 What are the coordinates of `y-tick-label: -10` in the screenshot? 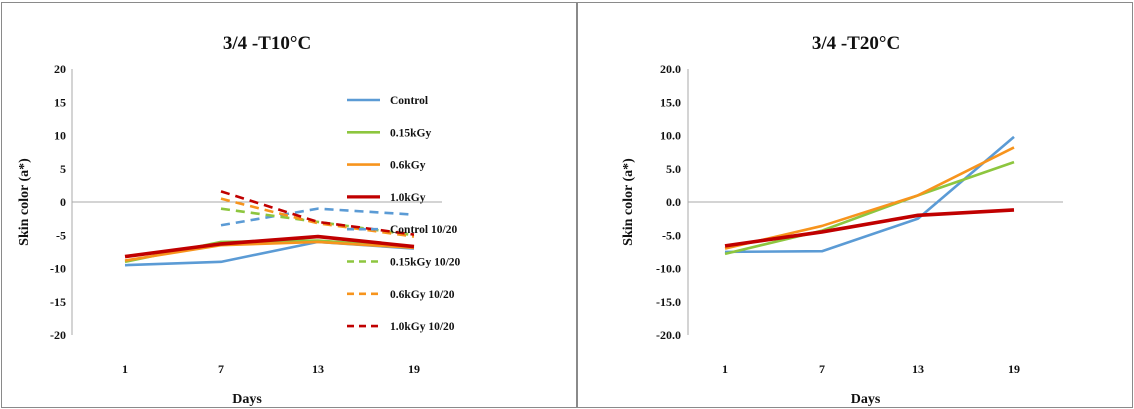 It's located at (58, 269).